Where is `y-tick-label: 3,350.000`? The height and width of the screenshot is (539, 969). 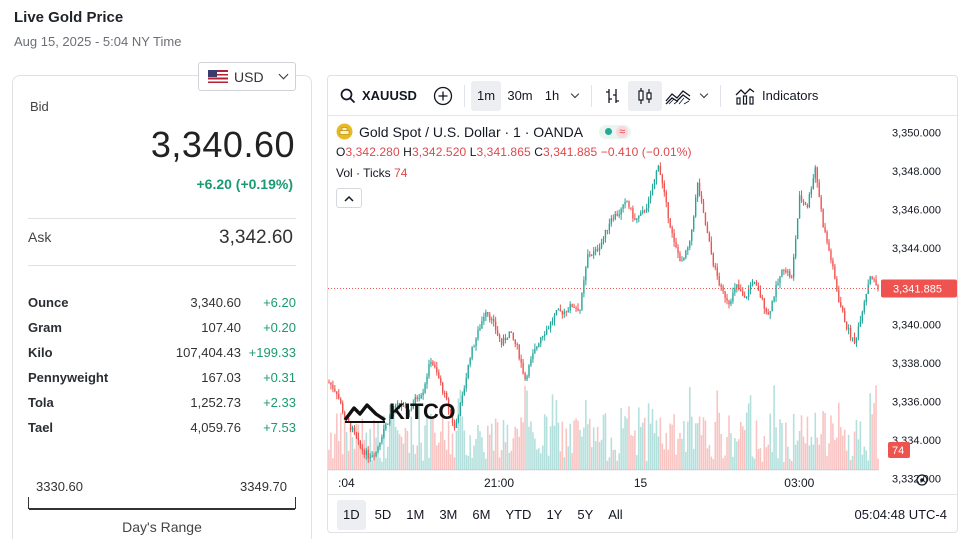 y-tick-label: 3,350.000 is located at coordinates (916, 133).